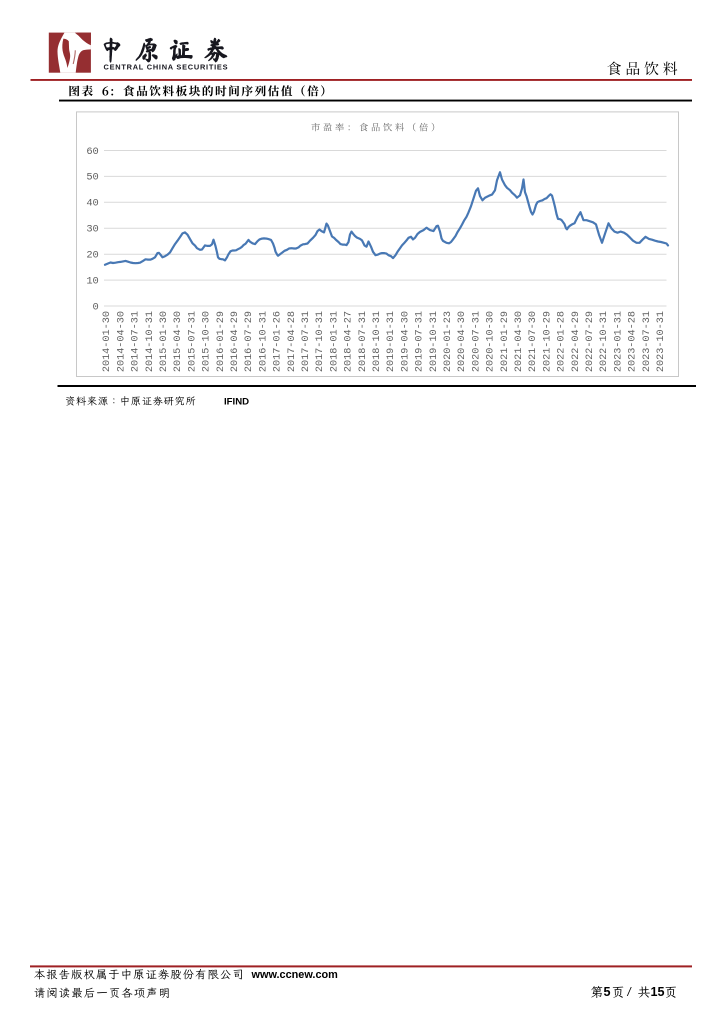  I want to click on svg-text: 2020-04-30, so click(462, 341).